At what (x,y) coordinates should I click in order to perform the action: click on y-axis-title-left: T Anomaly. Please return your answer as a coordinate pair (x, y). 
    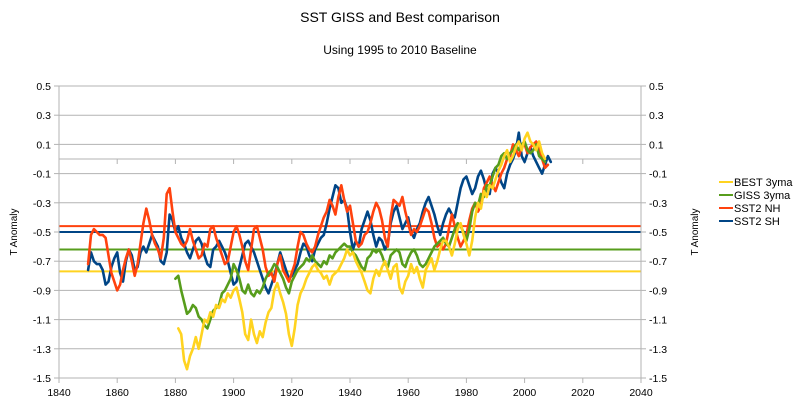
    Looking at the image, I should click on (14, 231).